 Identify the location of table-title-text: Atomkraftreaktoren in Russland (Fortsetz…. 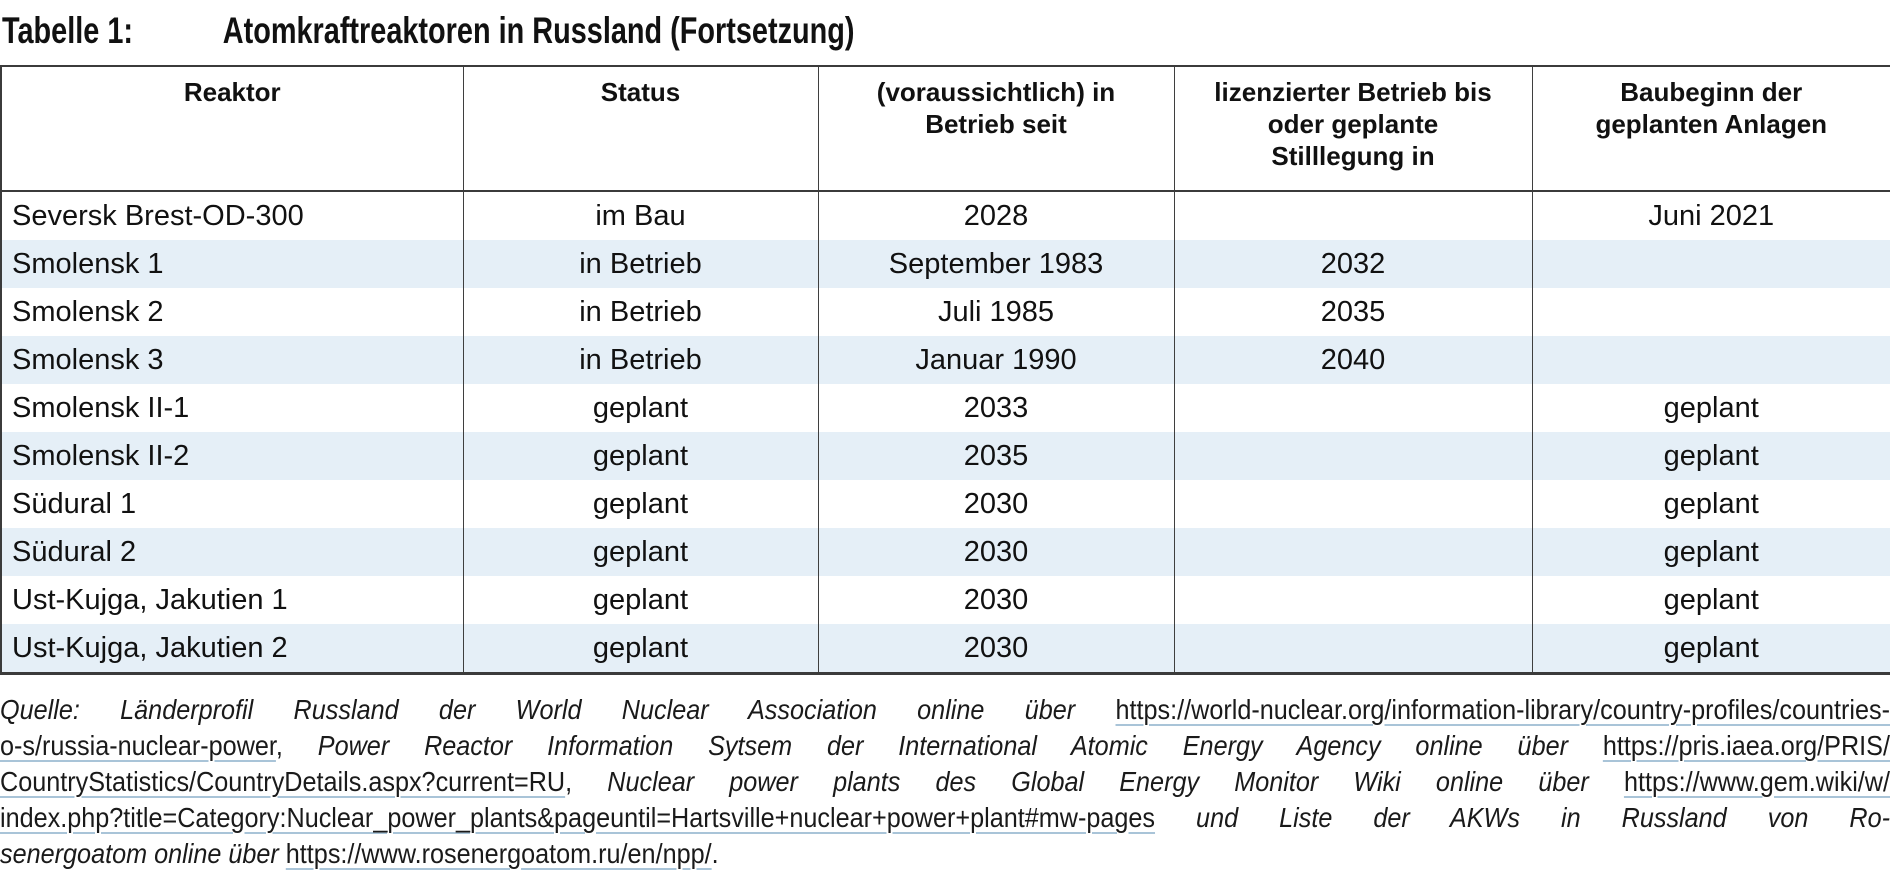
(538, 30).